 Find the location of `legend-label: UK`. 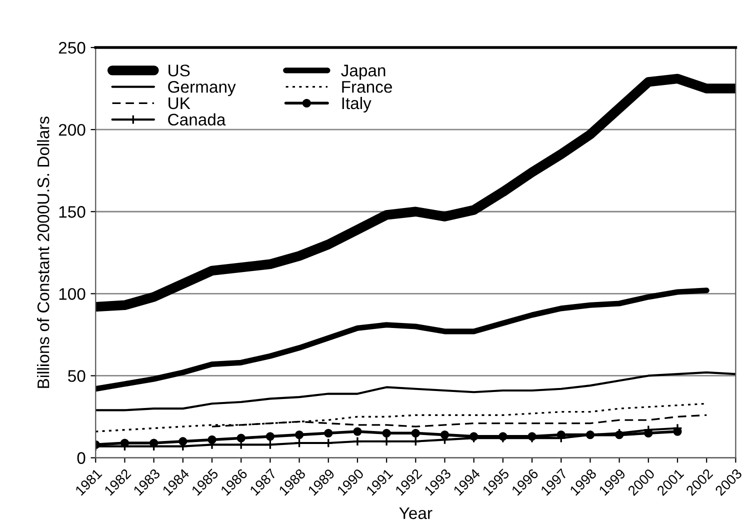

legend-label: UK is located at coordinates (179, 104).